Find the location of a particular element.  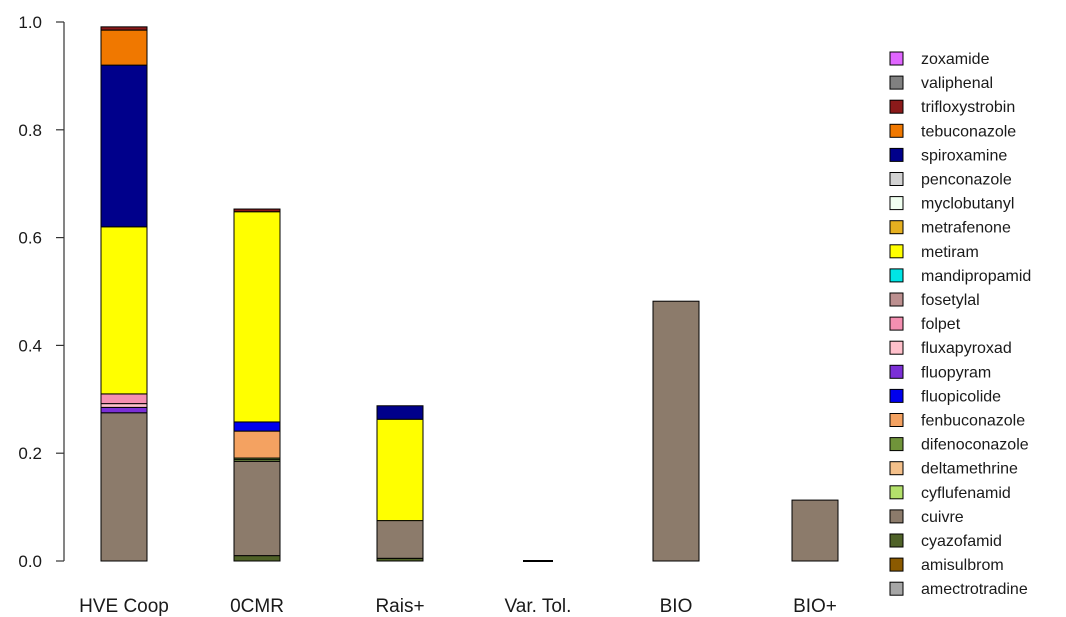

legend-label: cuivre is located at coordinates (942, 517).